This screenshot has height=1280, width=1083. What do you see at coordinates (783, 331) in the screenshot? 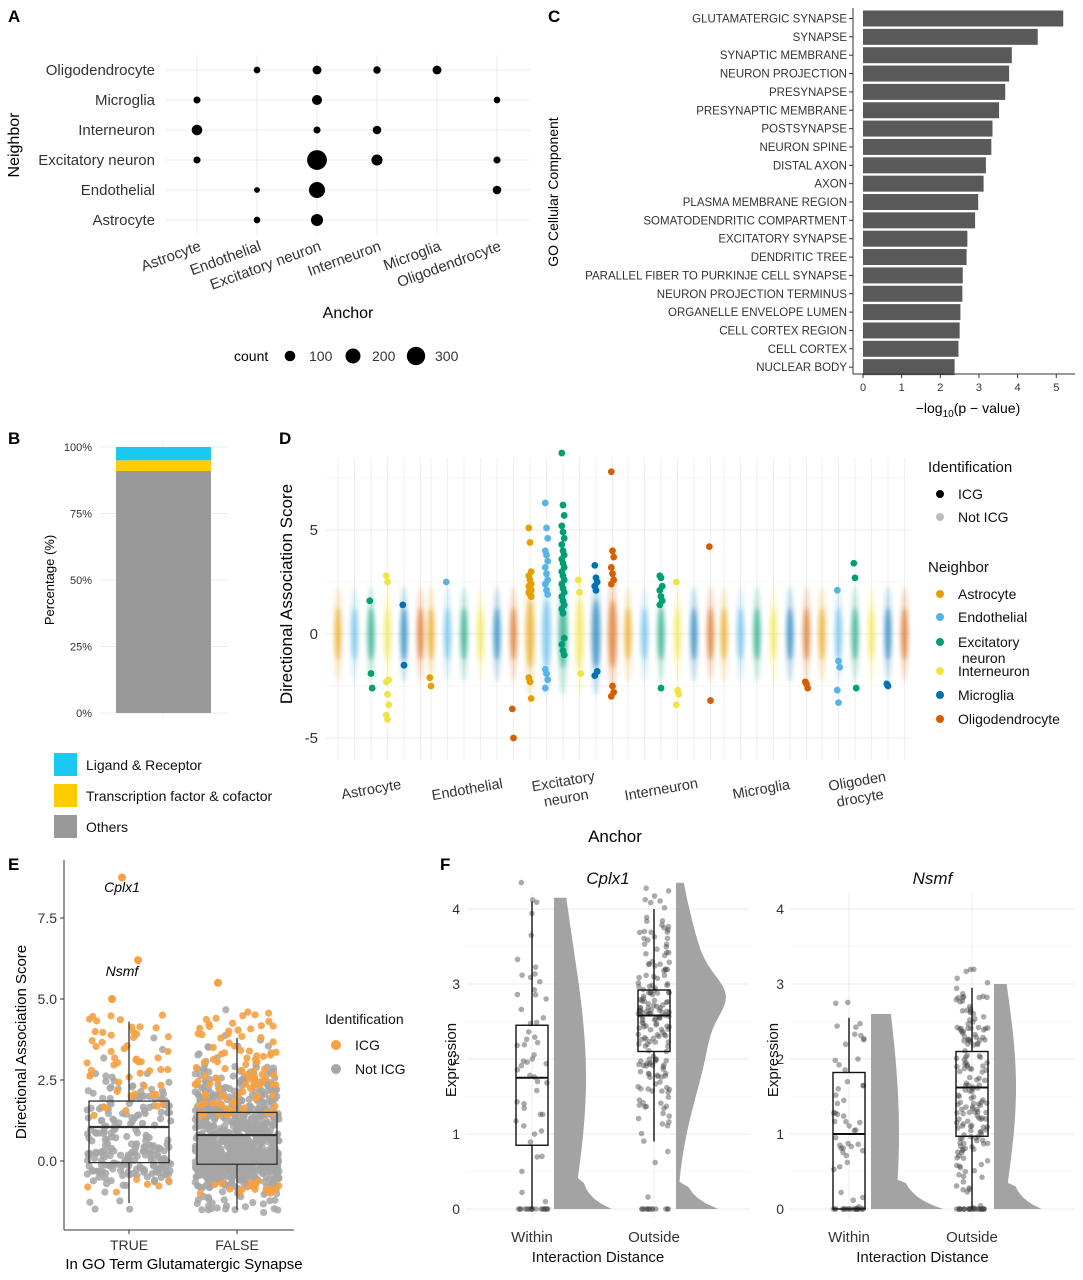
I see `category-label: CELL CORTEX REGION` at bounding box center [783, 331].